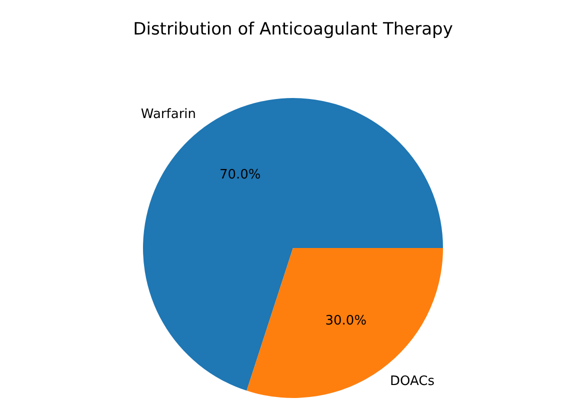 The width and height of the screenshot is (586, 415). I want to click on slice-label: Warfarin, so click(168, 114).